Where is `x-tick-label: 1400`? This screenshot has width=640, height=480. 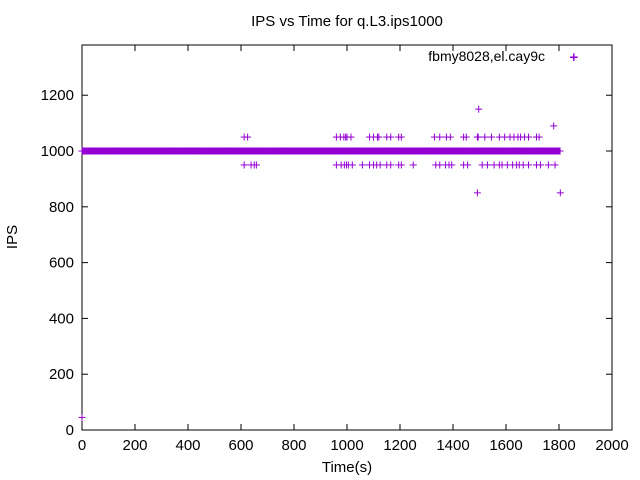
x-tick-label: 1400 is located at coordinates (452, 445).